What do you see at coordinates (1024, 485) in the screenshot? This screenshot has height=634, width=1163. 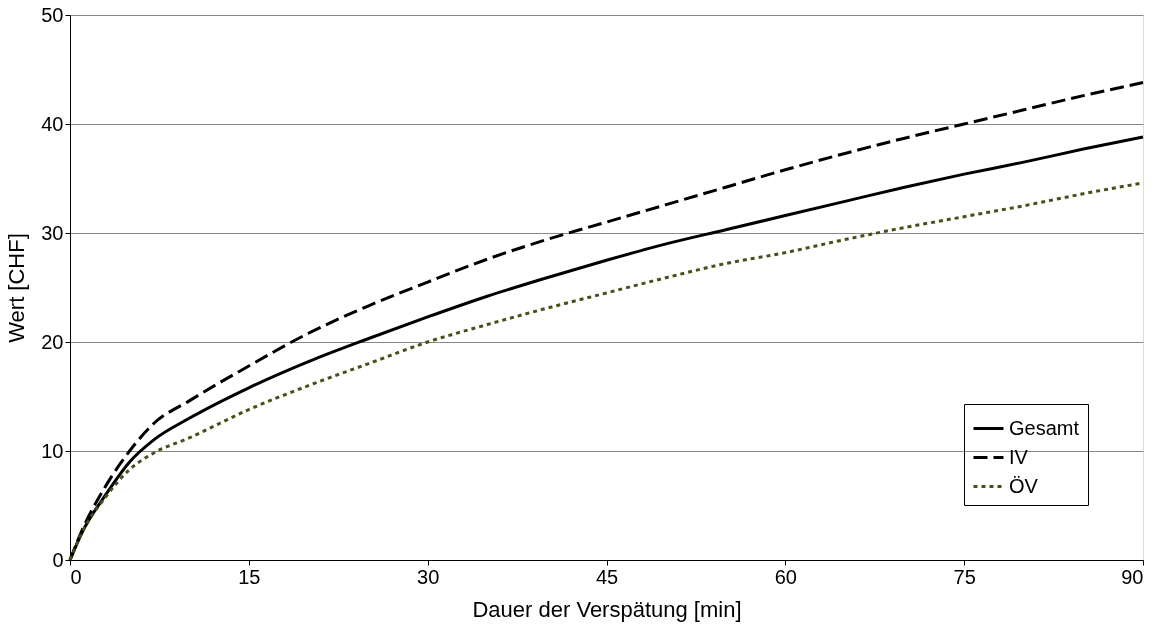 I see `legend-label: ÖV` at bounding box center [1024, 485].